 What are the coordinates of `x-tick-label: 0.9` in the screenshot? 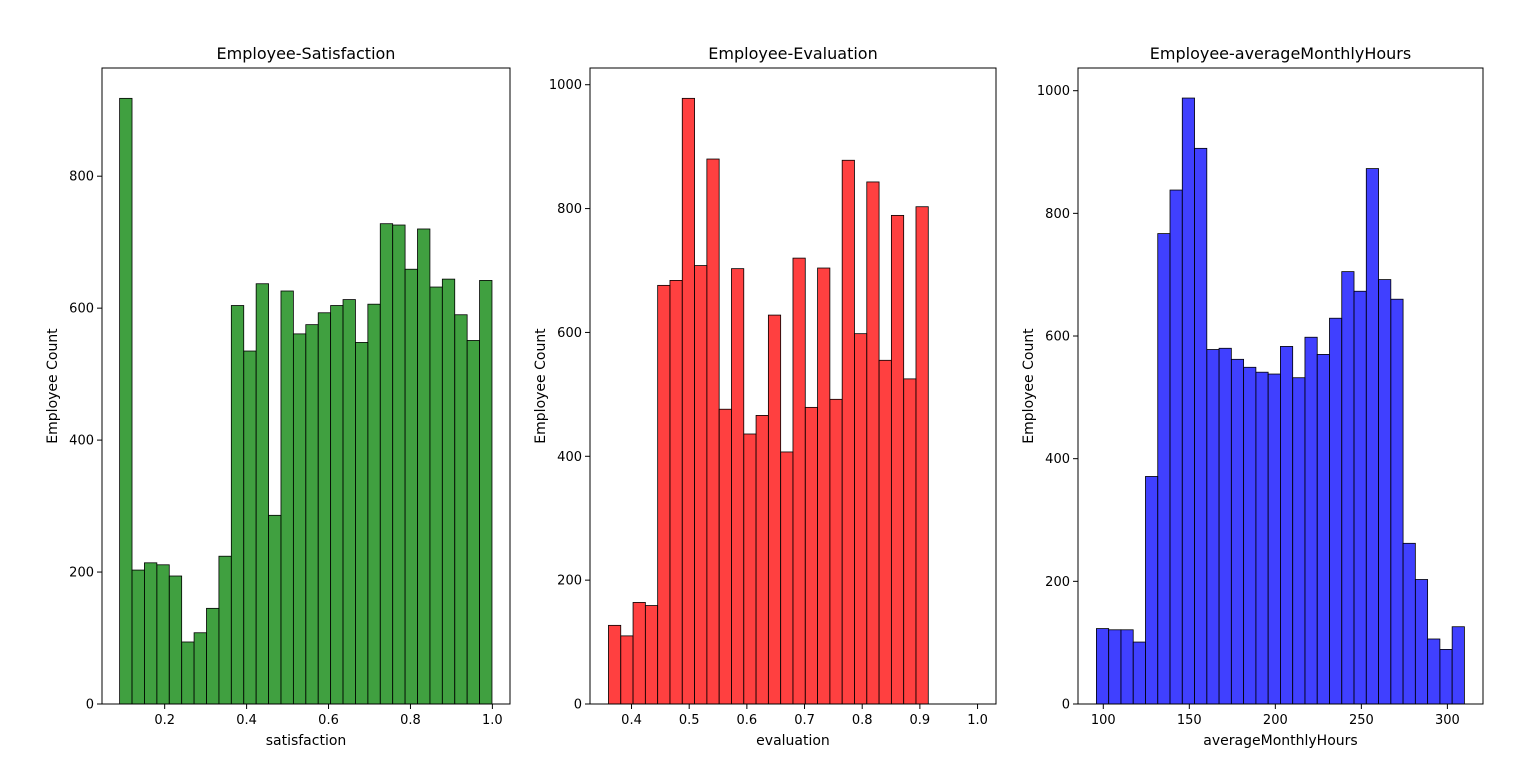 It's located at (920, 720).